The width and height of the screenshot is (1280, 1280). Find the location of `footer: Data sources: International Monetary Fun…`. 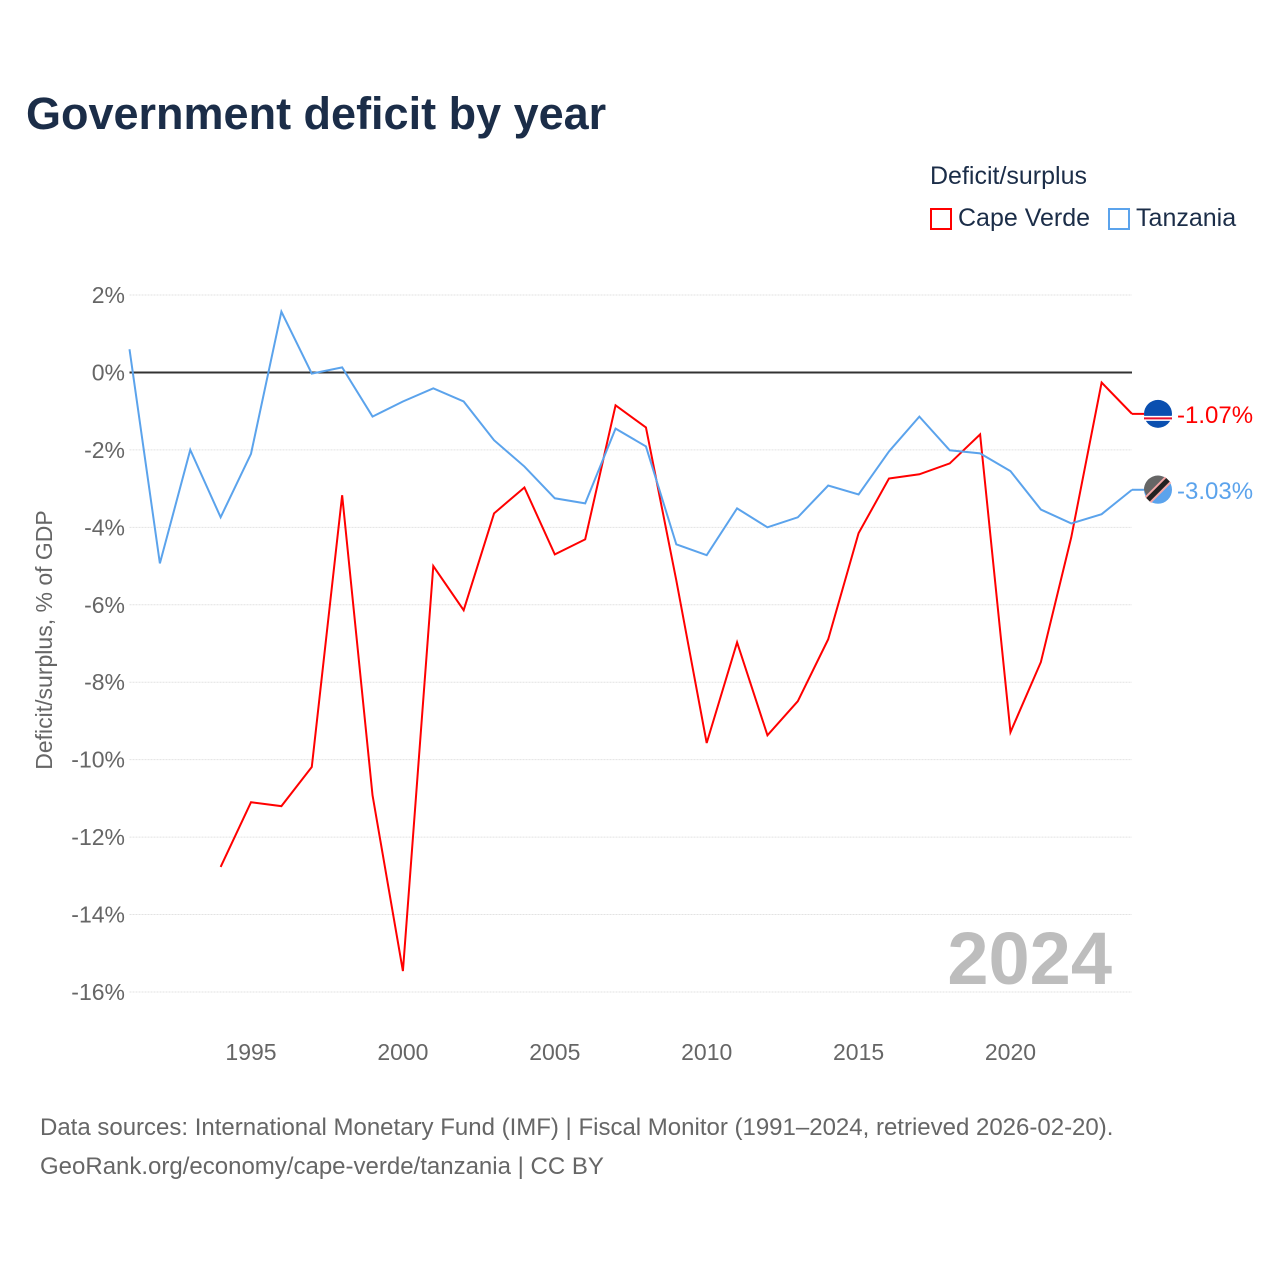

footer: Data sources: International Monetary Fun… is located at coordinates (576, 1147).